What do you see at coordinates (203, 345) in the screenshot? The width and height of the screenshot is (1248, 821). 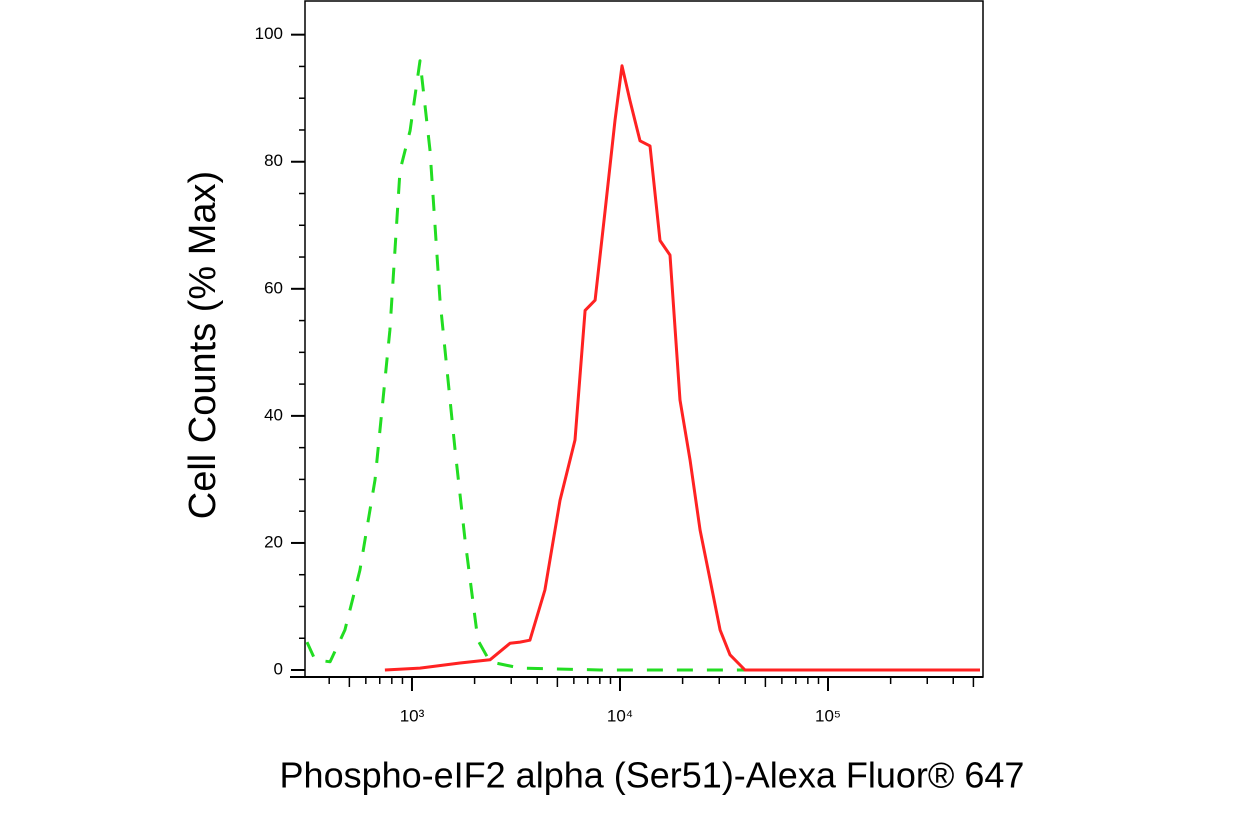 I see `y-axis-label: Cell Counts (% Max)` at bounding box center [203, 345].